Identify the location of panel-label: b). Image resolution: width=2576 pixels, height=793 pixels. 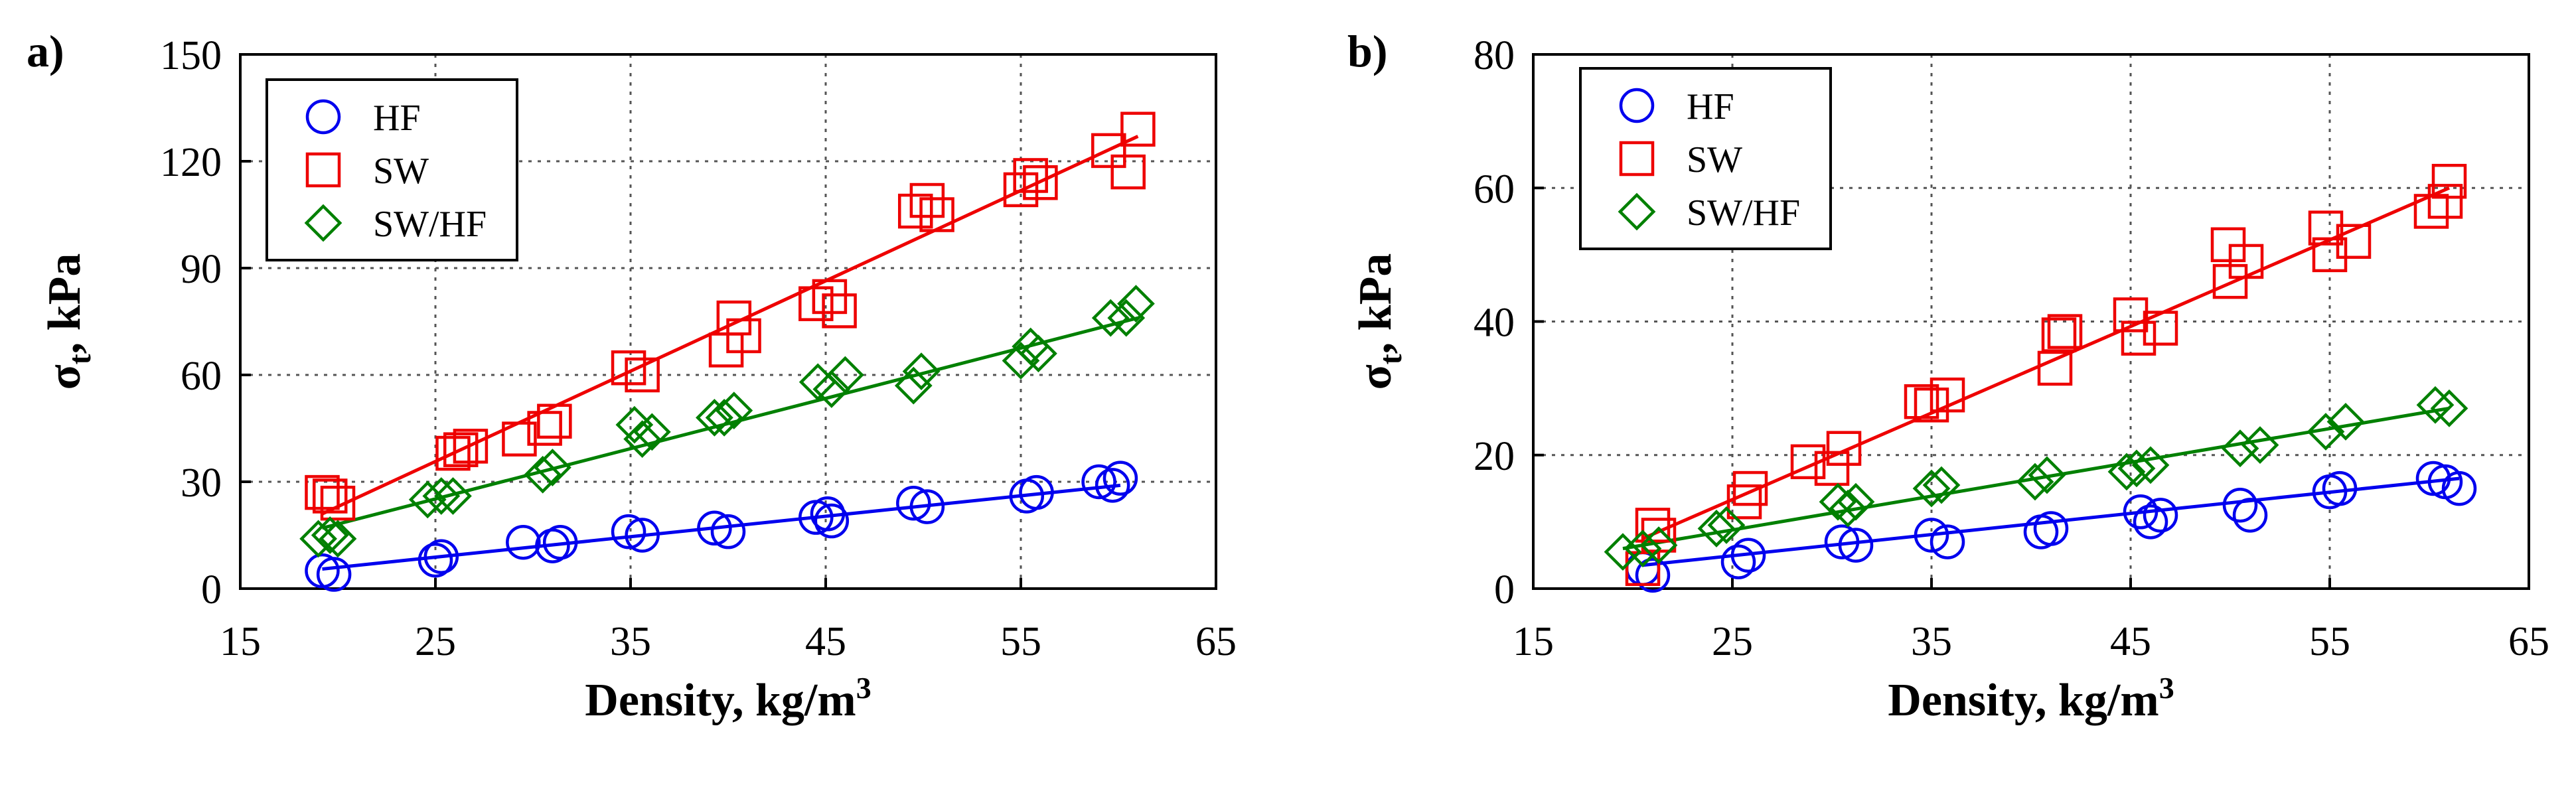
(1367, 51).